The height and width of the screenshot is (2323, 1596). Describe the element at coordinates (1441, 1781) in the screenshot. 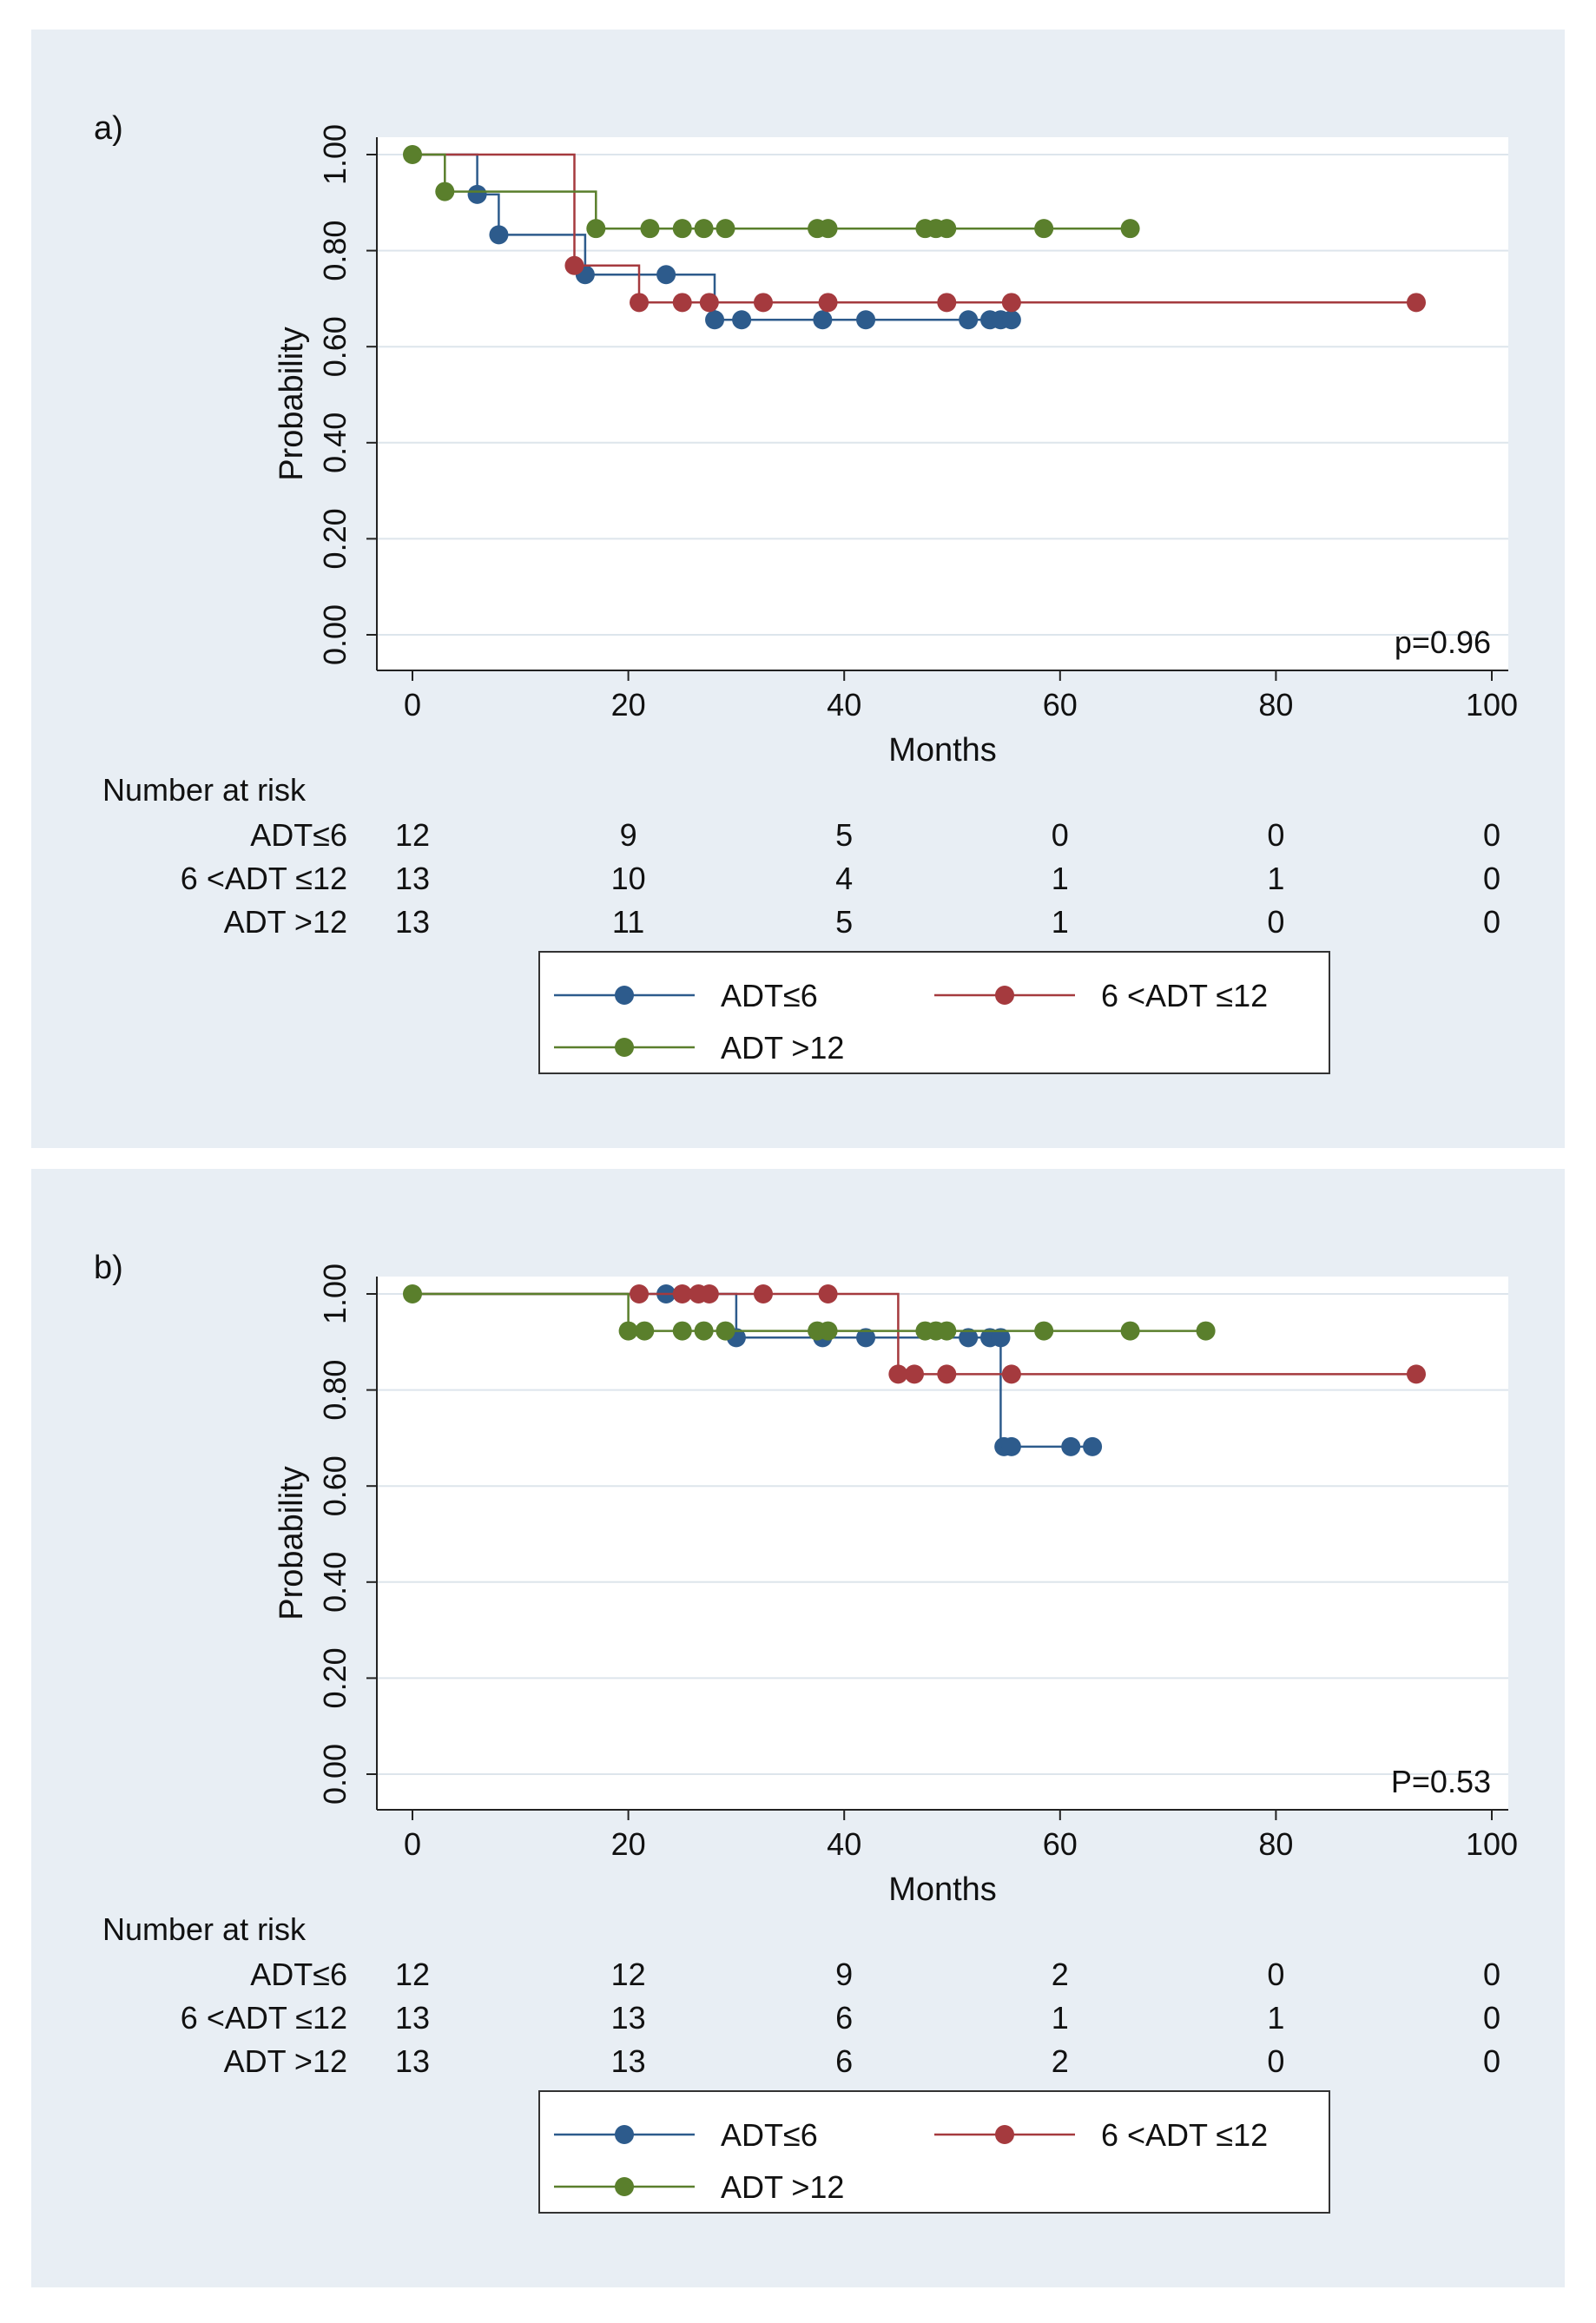

I see `p-value-annotation: P=0.53` at that location.